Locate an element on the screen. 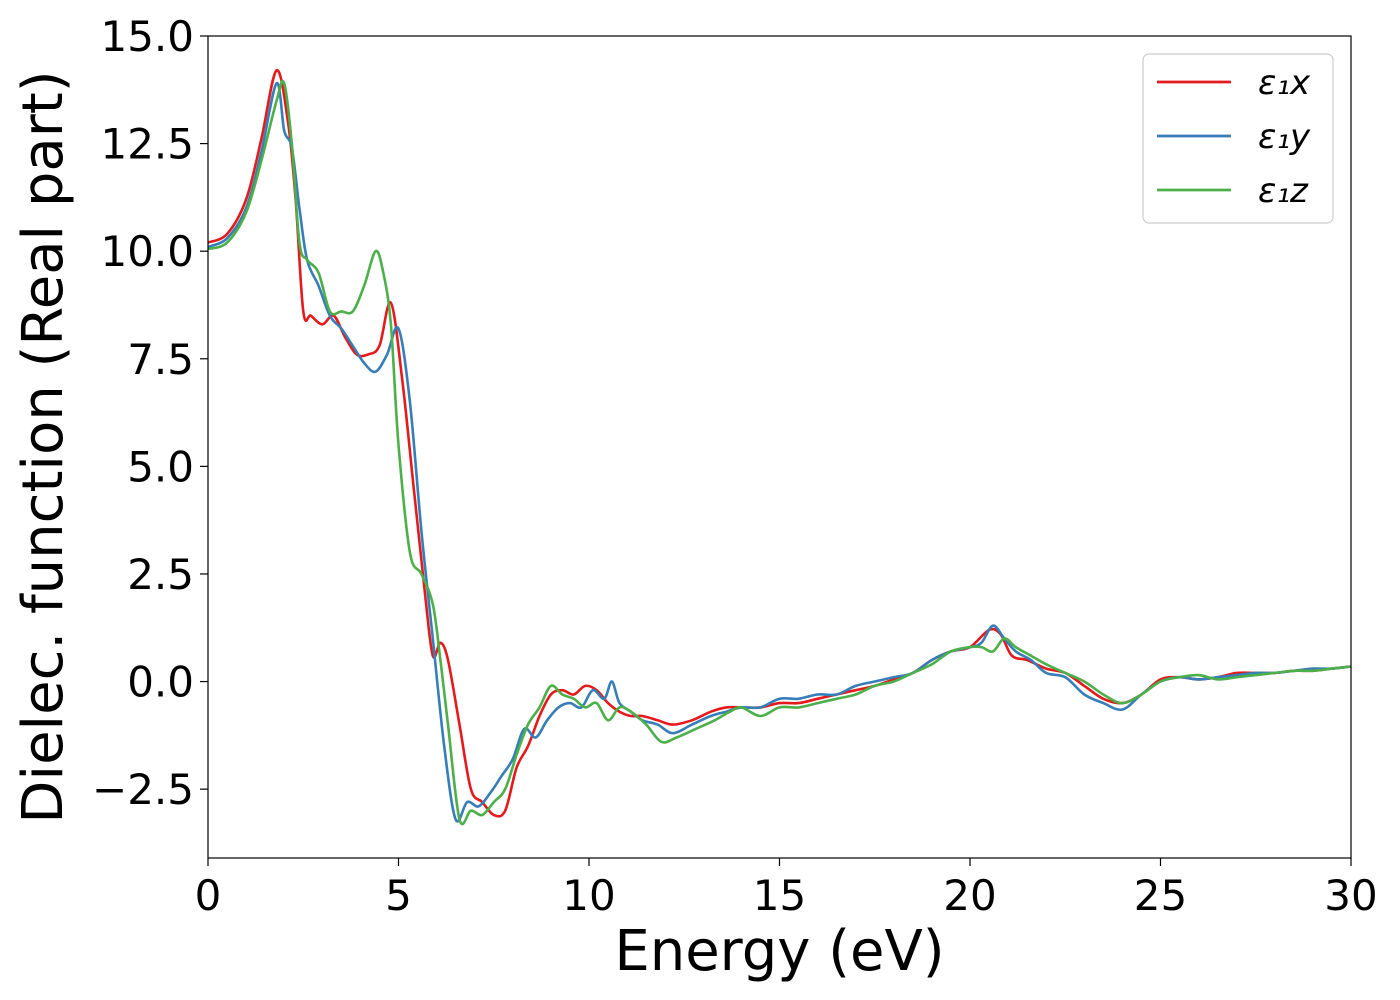 This screenshot has height=1000, width=1400. x-axis: 0 5 10 15 20 25 30 is located at coordinates (786, 889).